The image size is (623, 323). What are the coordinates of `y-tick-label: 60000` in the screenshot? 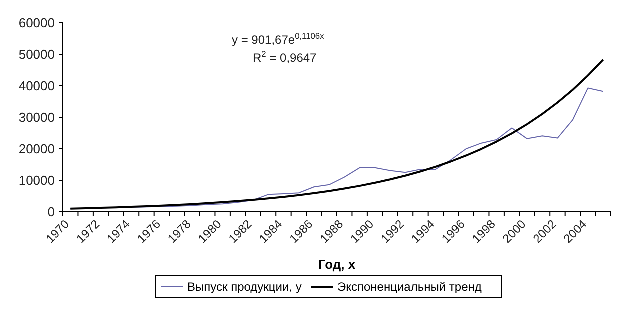 It's located at (36, 23).